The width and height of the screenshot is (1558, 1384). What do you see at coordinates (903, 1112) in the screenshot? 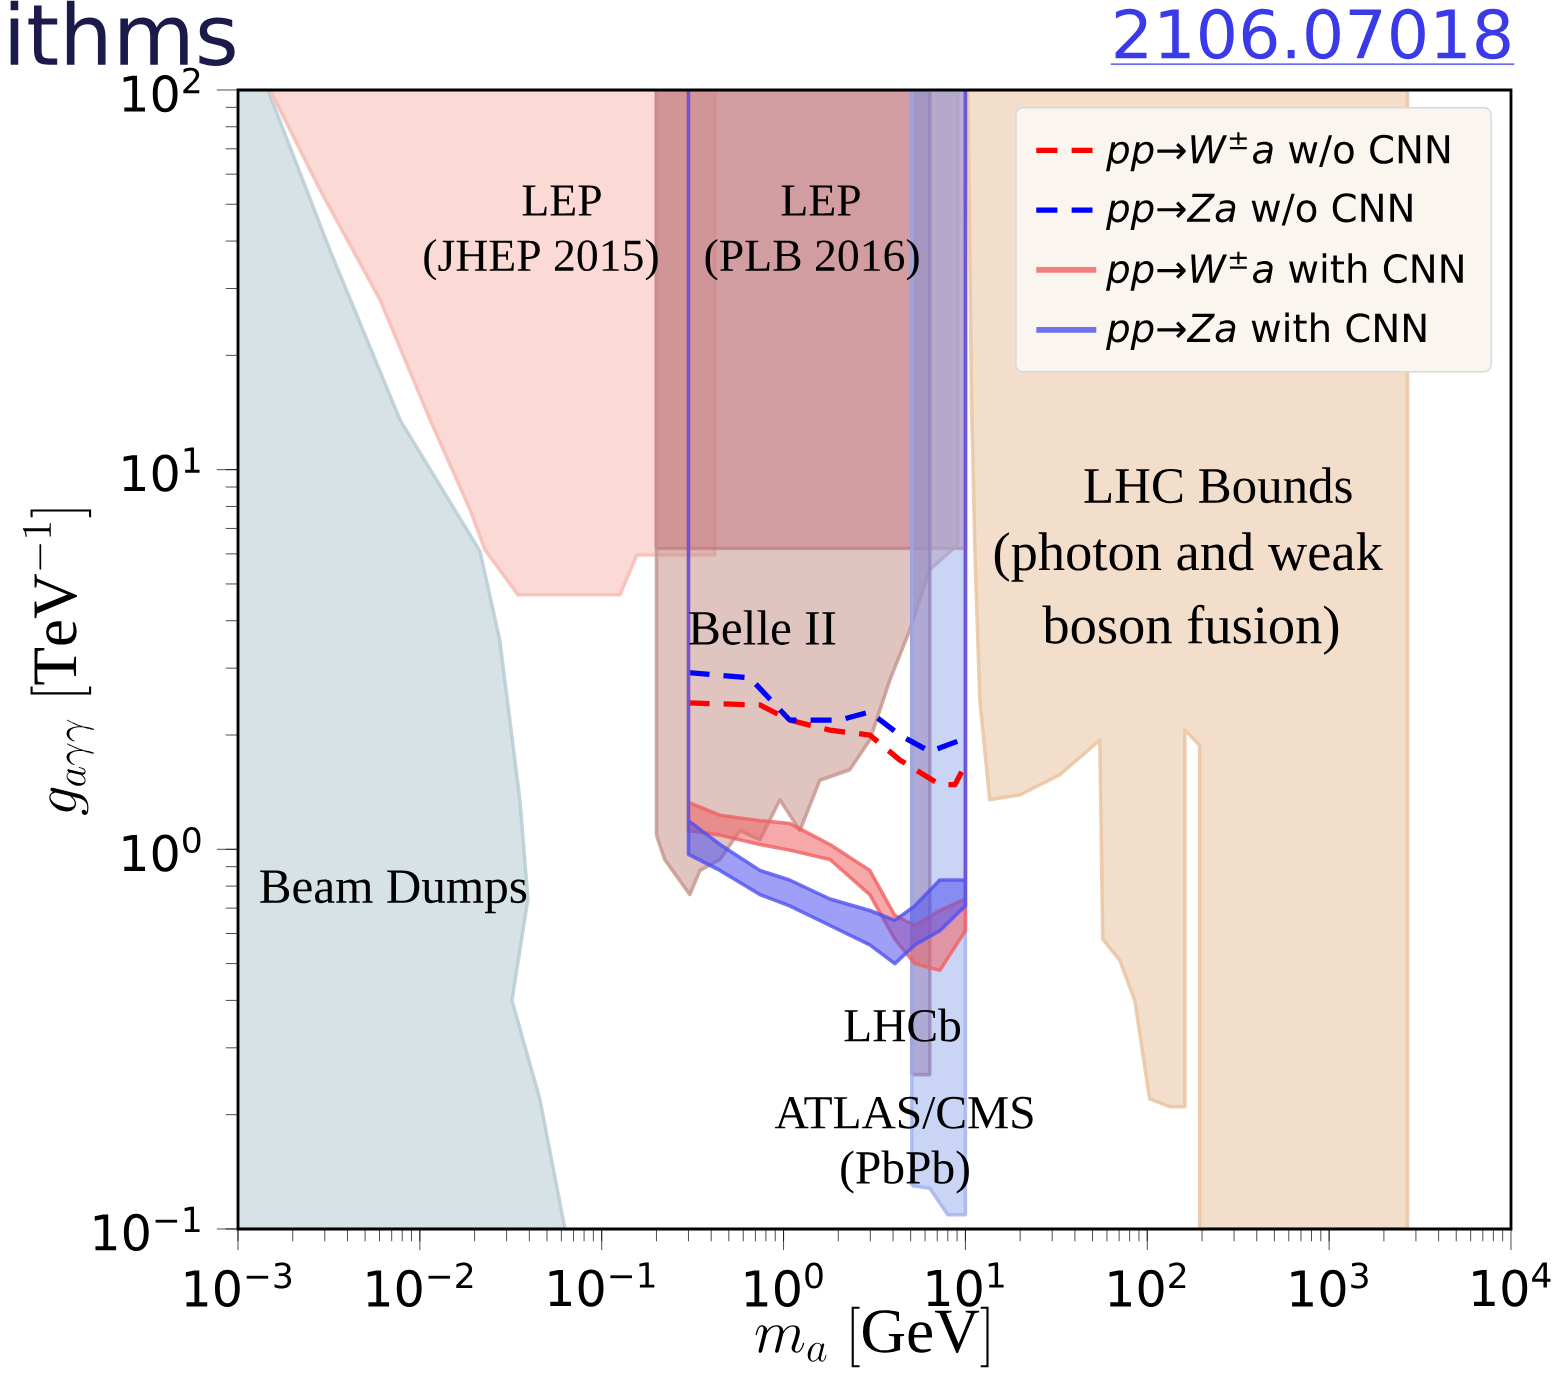
I see `annotation: ATLAS/CMS` at bounding box center [903, 1112].